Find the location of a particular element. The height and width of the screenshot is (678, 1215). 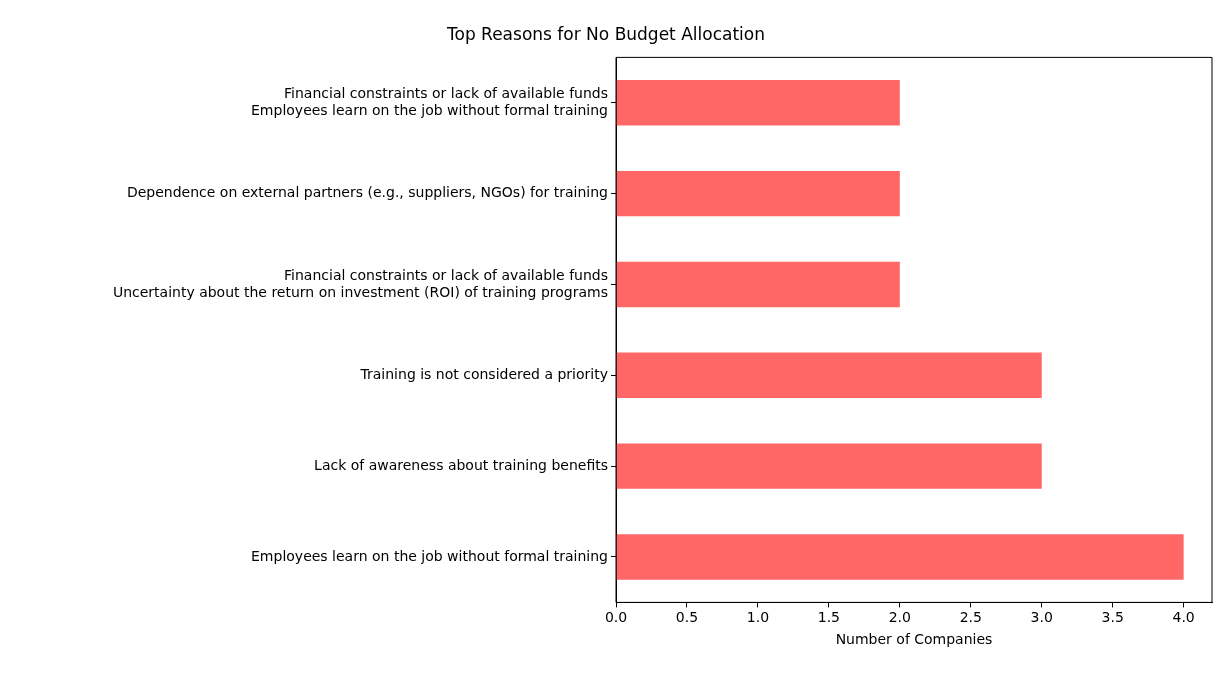

x-axis-title: Number of Companies is located at coordinates (914, 639).